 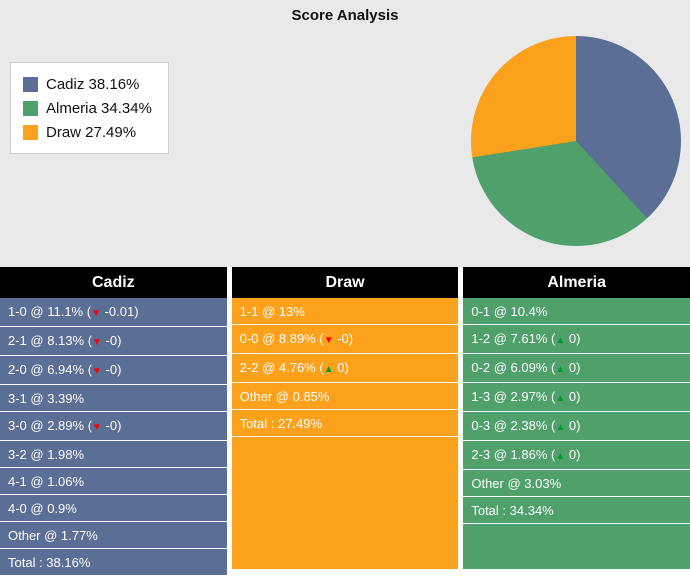 I want to click on row-label: 2-3 @ 1.86%, so click(x=509, y=454).